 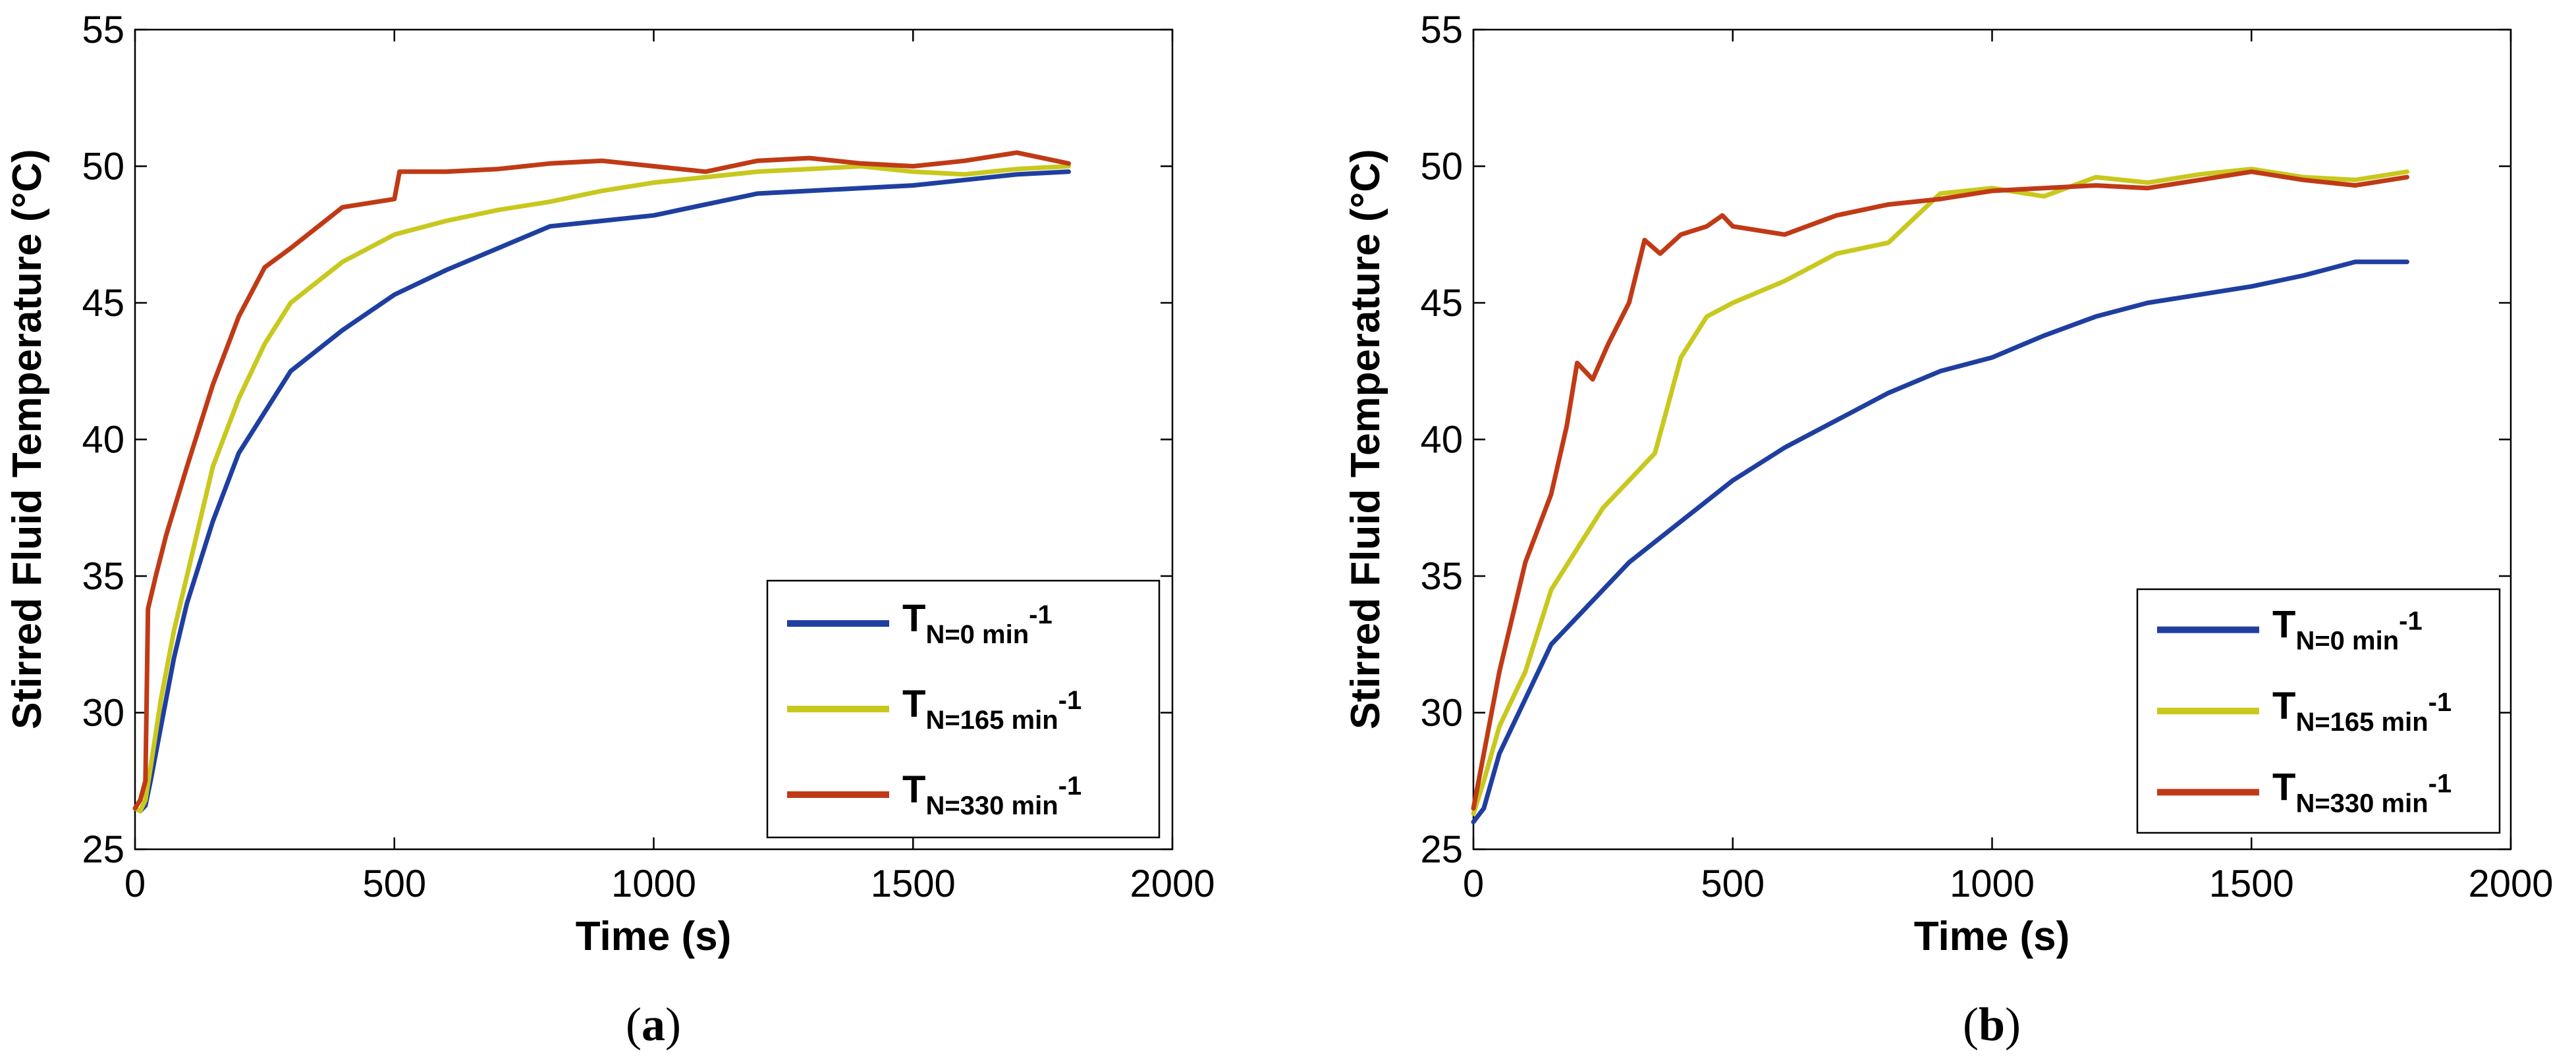 I want to click on panel-a-x-axis-label: Time (s), so click(x=654, y=936).